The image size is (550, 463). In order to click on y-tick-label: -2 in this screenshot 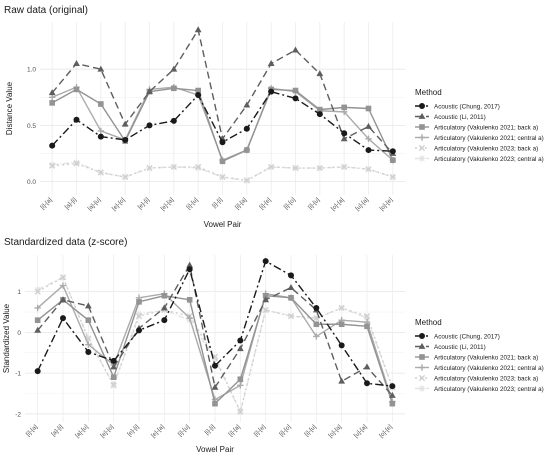, I will do `click(18, 414)`.